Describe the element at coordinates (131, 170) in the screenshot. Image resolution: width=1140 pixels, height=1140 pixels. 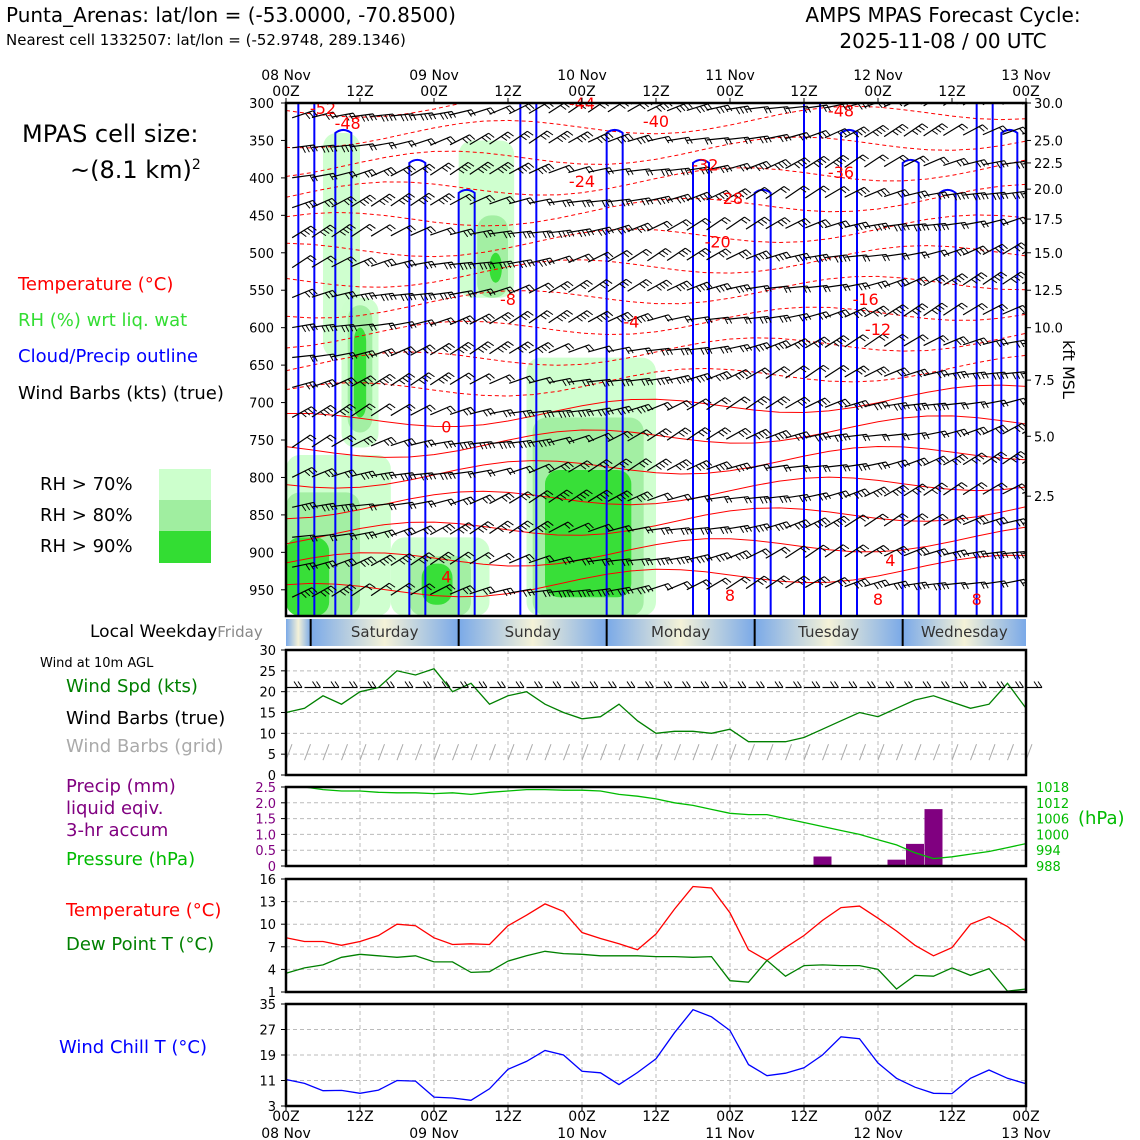
I see `cell-size-text: ~(8.1 km)` at that location.